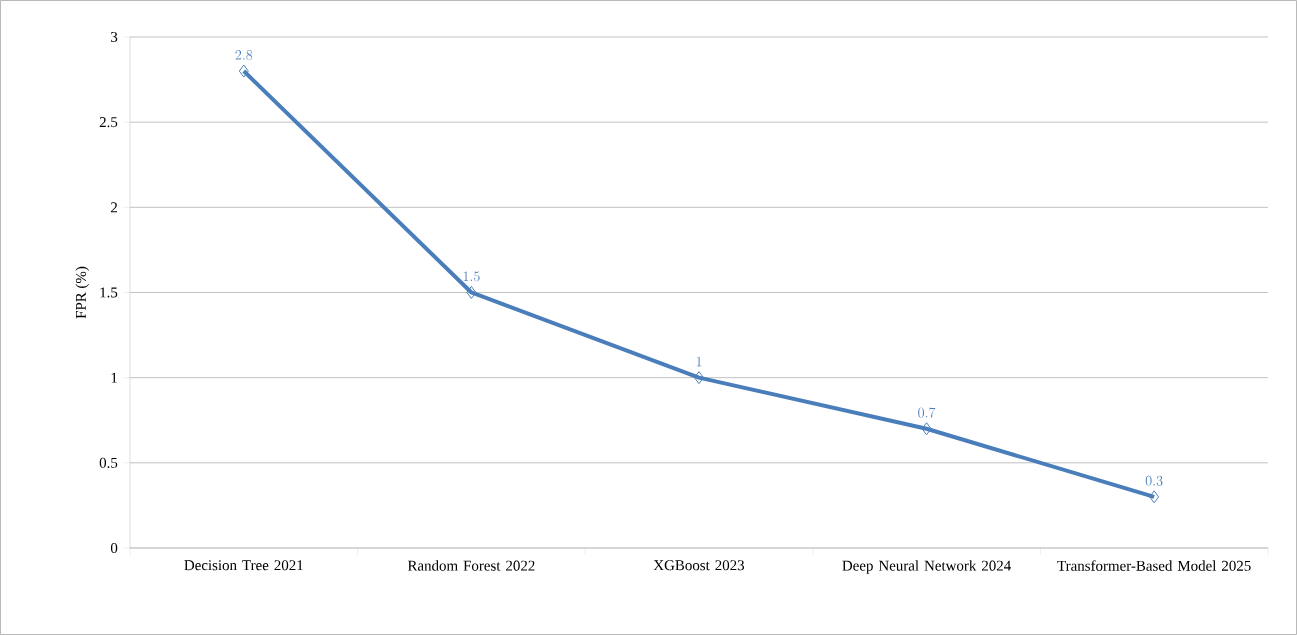  What do you see at coordinates (82, 292) in the screenshot?
I see `y-axis-title: FPR (%)` at bounding box center [82, 292].